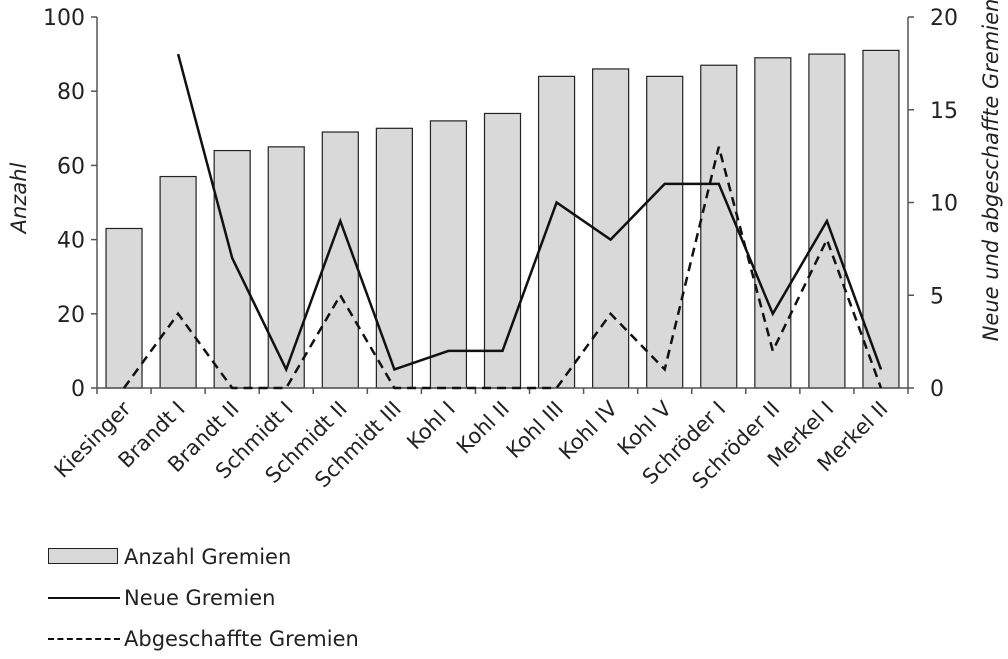  Describe the element at coordinates (937, 296) in the screenshot. I see `y2-tick-label: 5` at that location.